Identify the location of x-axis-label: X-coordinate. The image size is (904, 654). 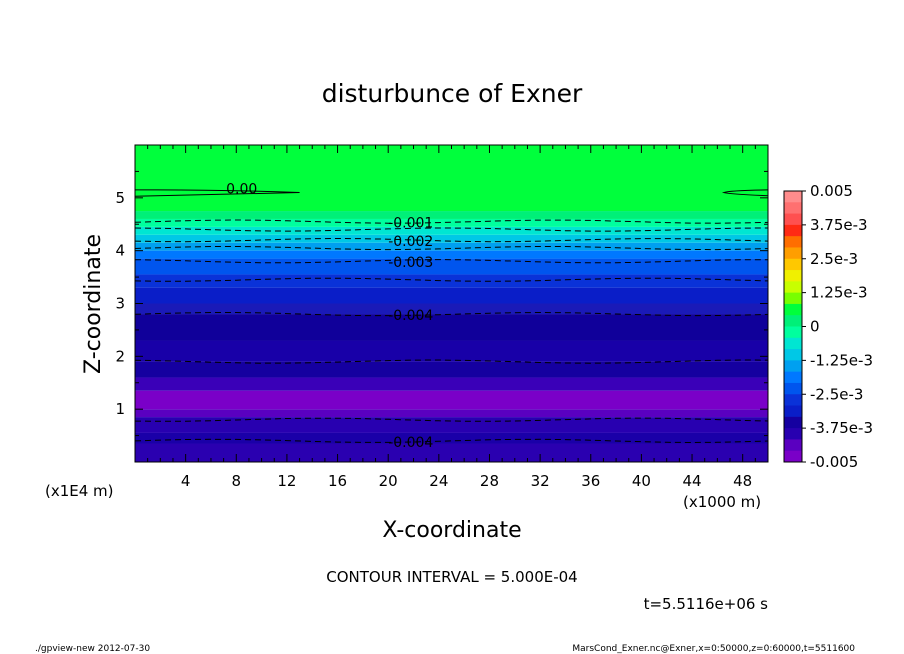
(451, 530).